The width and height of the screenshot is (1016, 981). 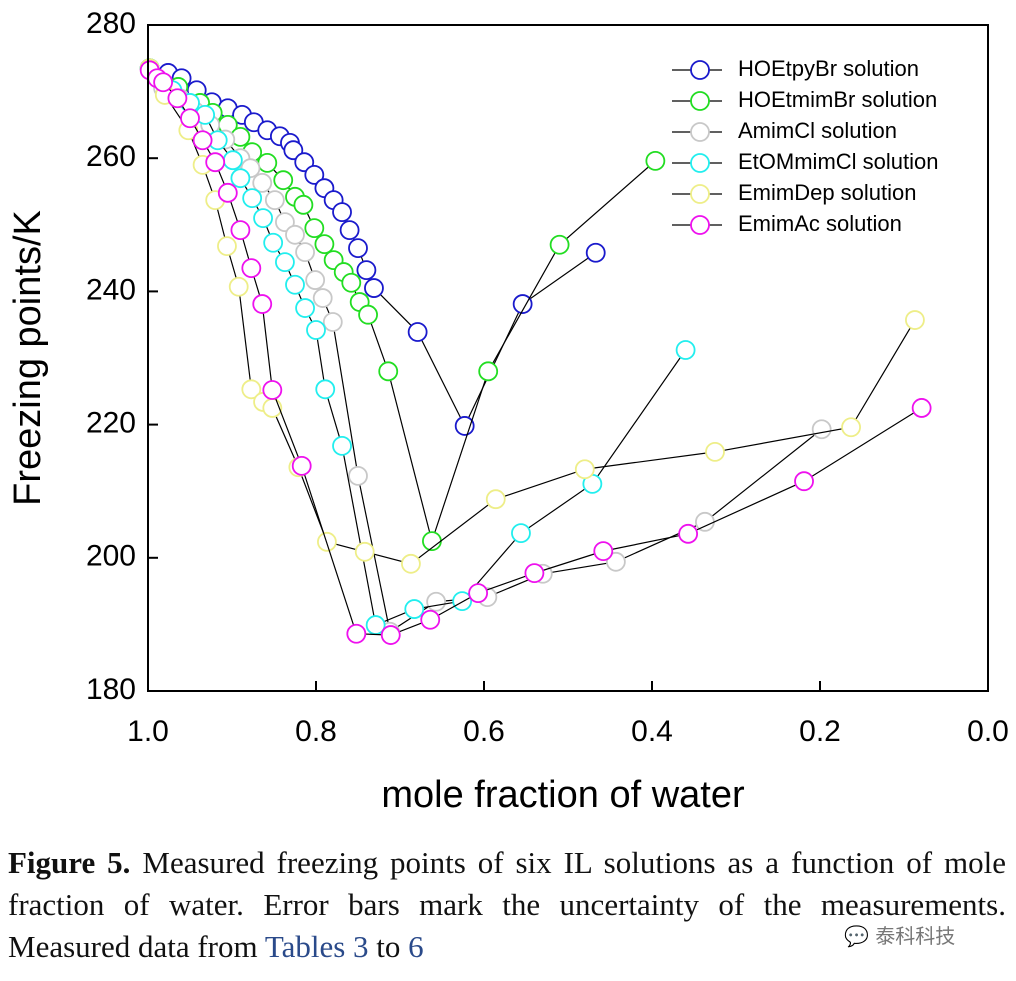 What do you see at coordinates (111, 289) in the screenshot?
I see `y-tick-label: 240` at bounding box center [111, 289].